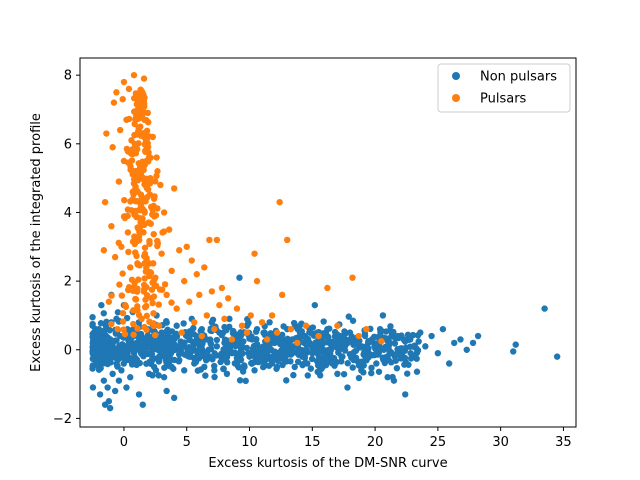 Image resolution: width=640 pixels, height=480 pixels. Describe the element at coordinates (124, 442) in the screenshot. I see `x-tick-label: 0` at that location.